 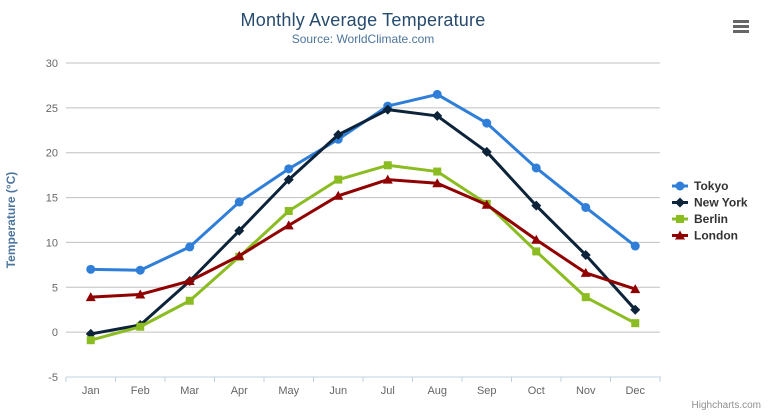 What do you see at coordinates (711, 186) in the screenshot?
I see `legend-label: Tokyo` at bounding box center [711, 186].